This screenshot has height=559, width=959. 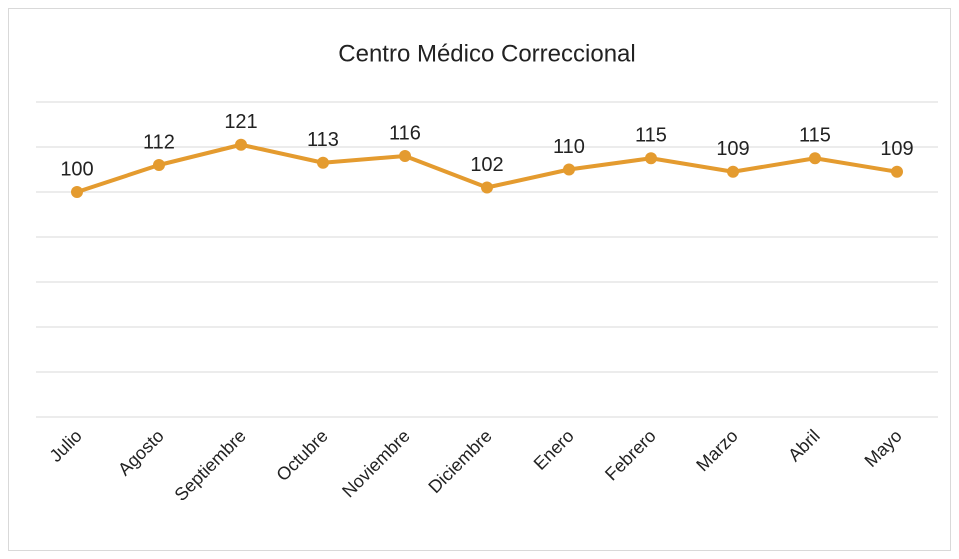 I want to click on data-label: 121, so click(x=240, y=122).